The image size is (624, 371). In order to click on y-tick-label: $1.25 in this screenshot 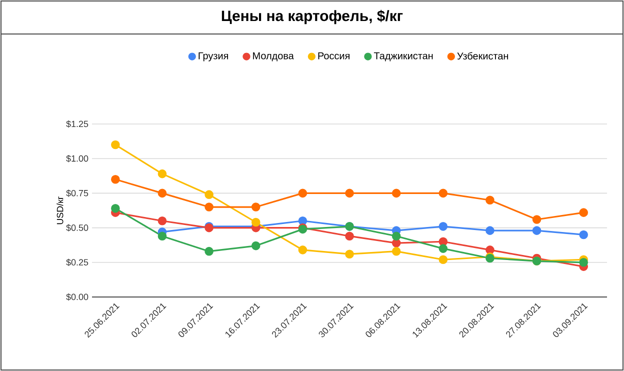, I will do `click(77, 124)`.